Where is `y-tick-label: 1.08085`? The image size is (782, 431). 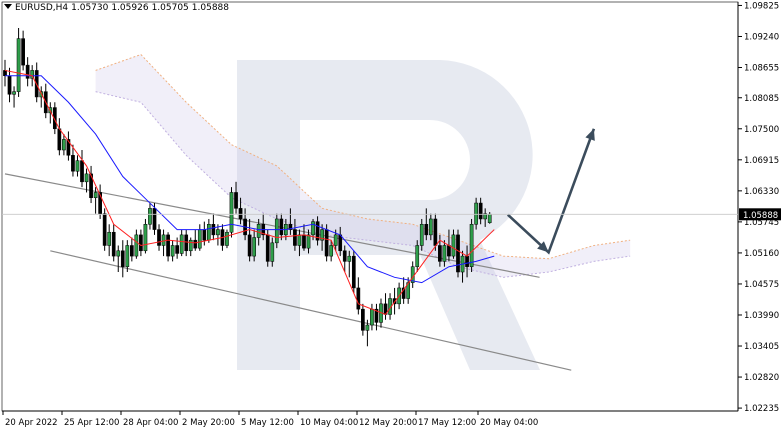 y-tick-label: 1.08085 is located at coordinates (761, 99).